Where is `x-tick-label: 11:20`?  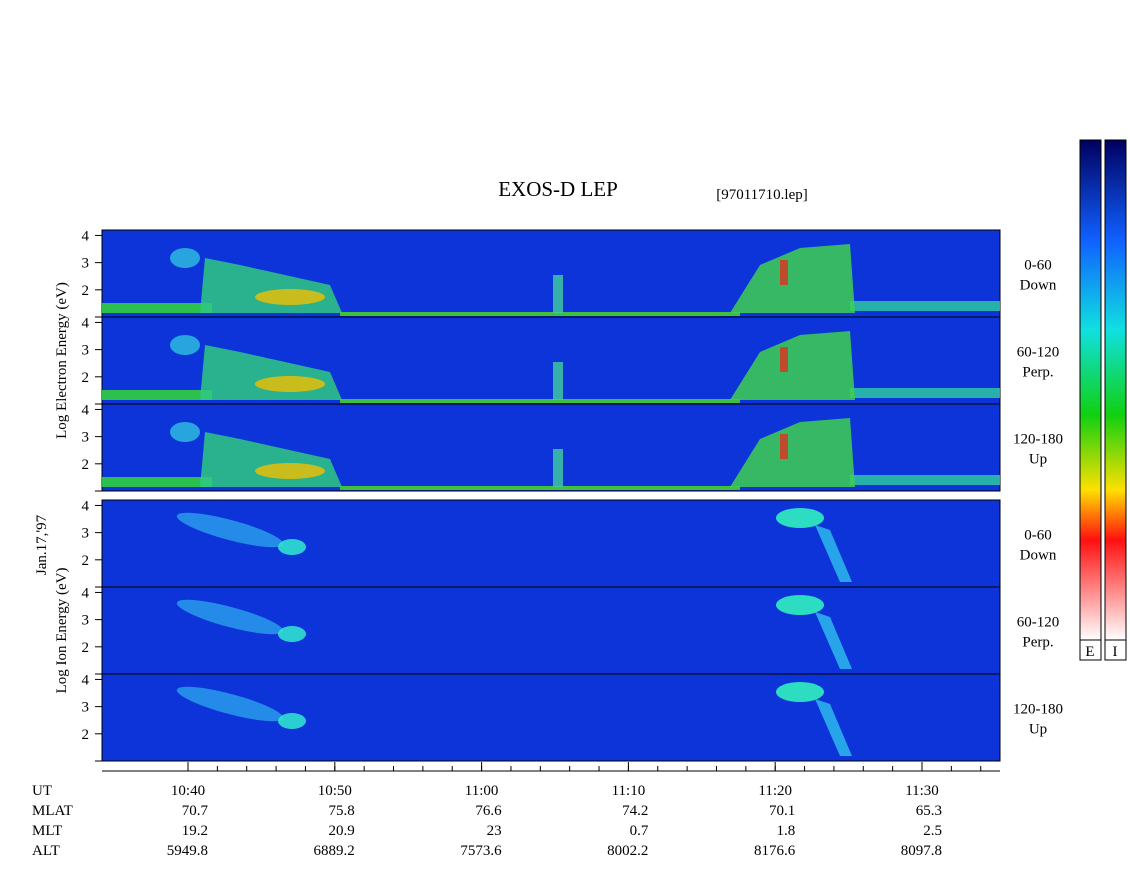 x-tick-label: 11:20 is located at coordinates (775, 791).